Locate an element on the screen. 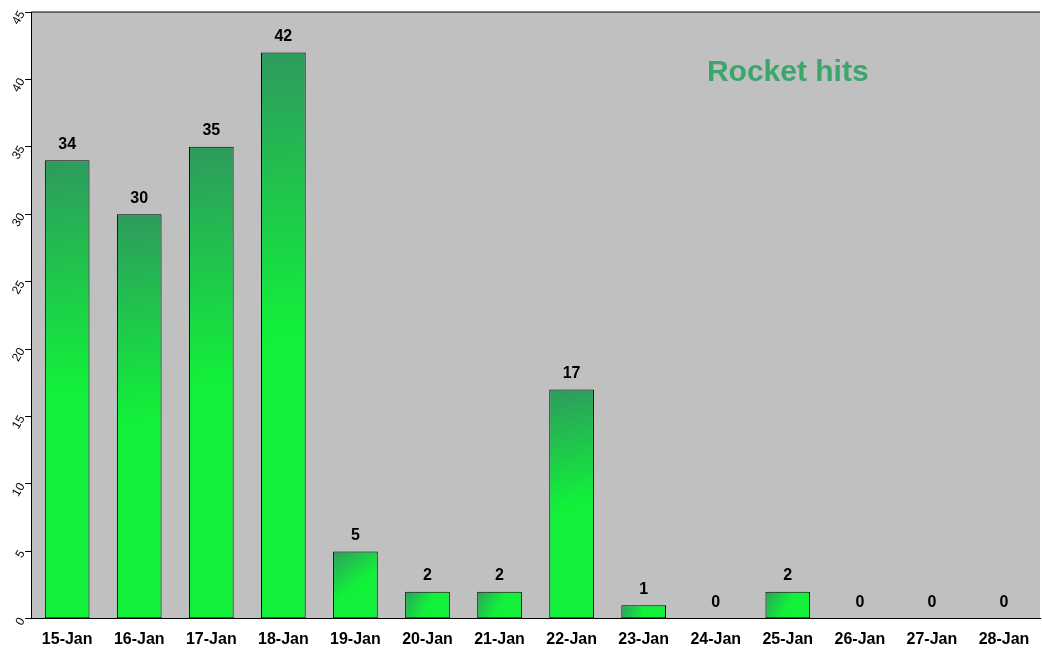 The width and height of the screenshot is (1042, 652). y-tick-label: 20 is located at coordinates (18, 354).